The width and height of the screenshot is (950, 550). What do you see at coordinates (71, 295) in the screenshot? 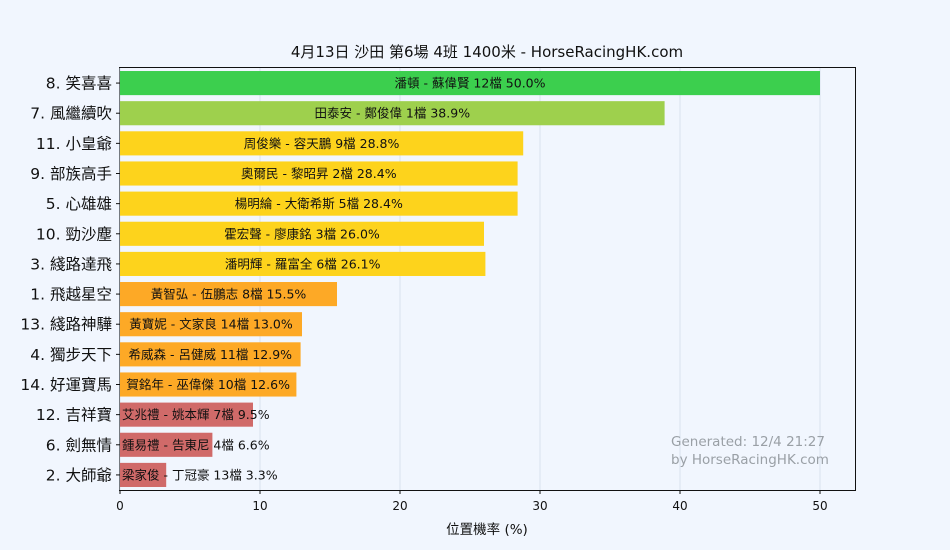
I see `y-tick-label: 1. 飛越星空` at bounding box center [71, 295].